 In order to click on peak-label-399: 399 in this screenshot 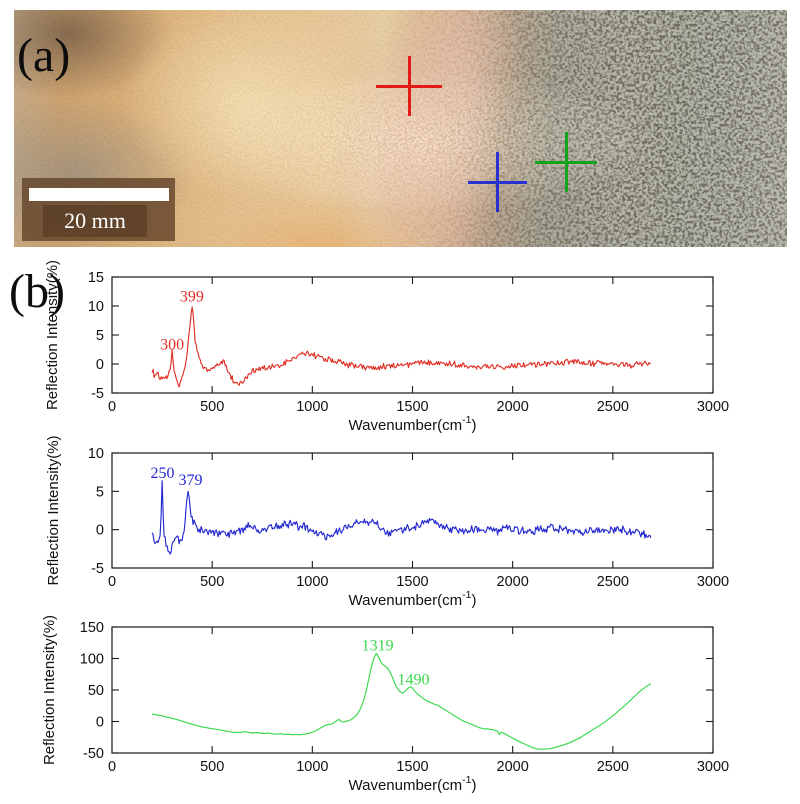, I will do `click(192, 297)`.